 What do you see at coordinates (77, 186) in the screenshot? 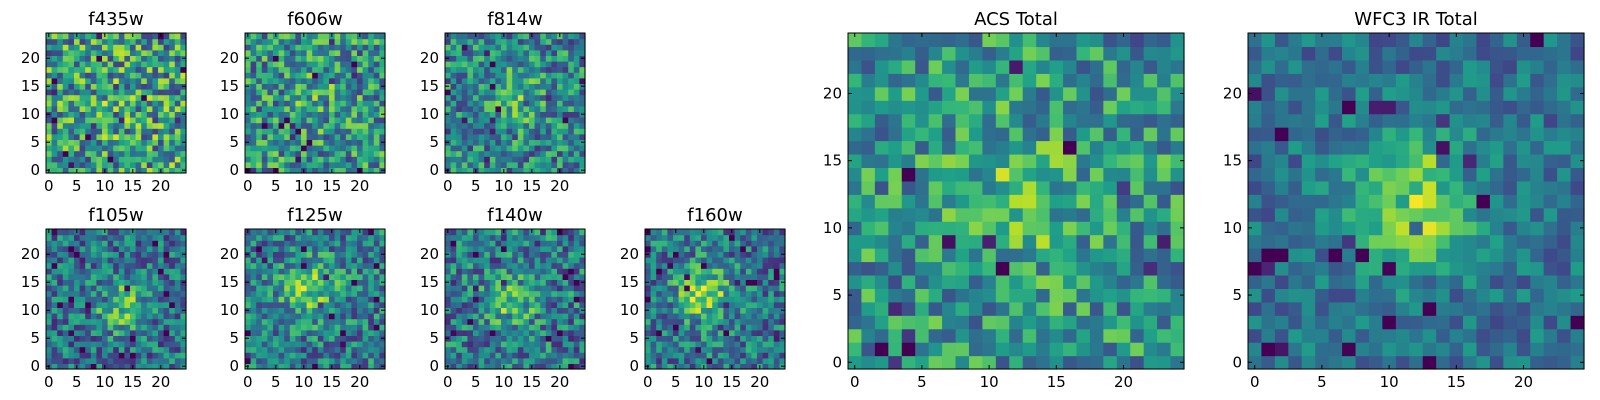
I see `x-tick-label: 5` at bounding box center [77, 186].